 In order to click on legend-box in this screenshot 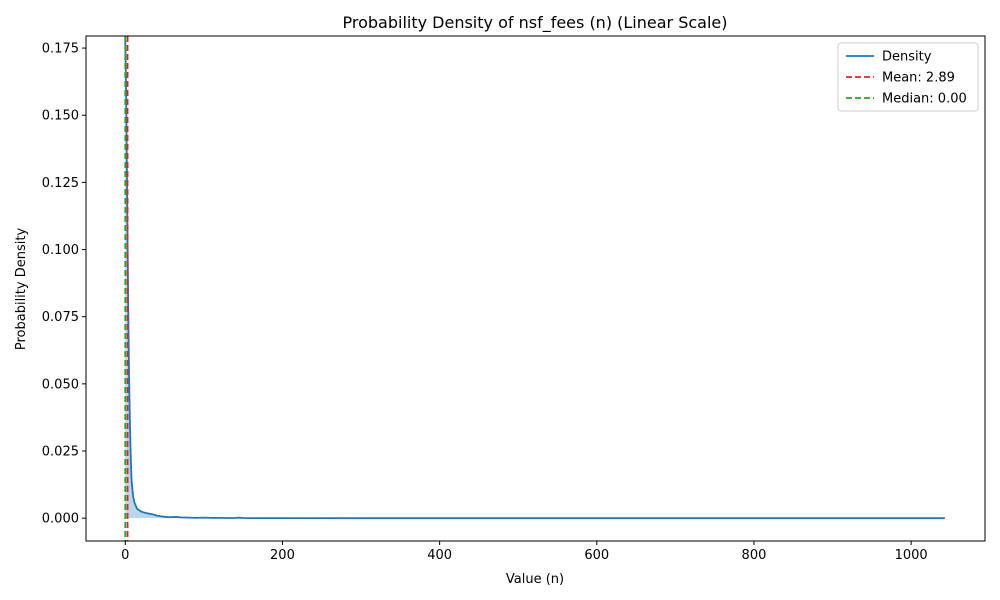, I will do `click(908, 77)`.